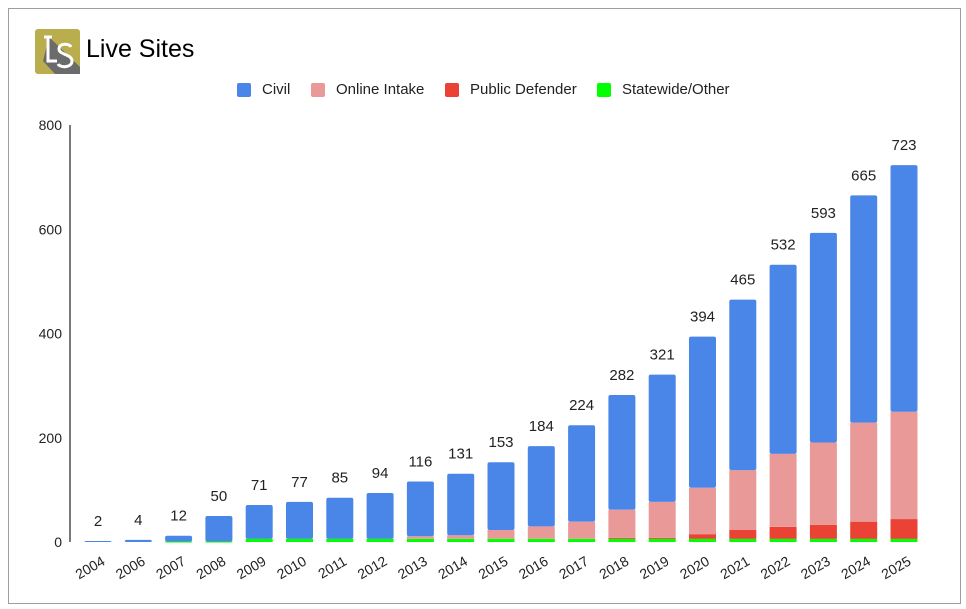 The height and width of the screenshot is (609, 966). I want to click on bar-total-label: 723, so click(903, 145).